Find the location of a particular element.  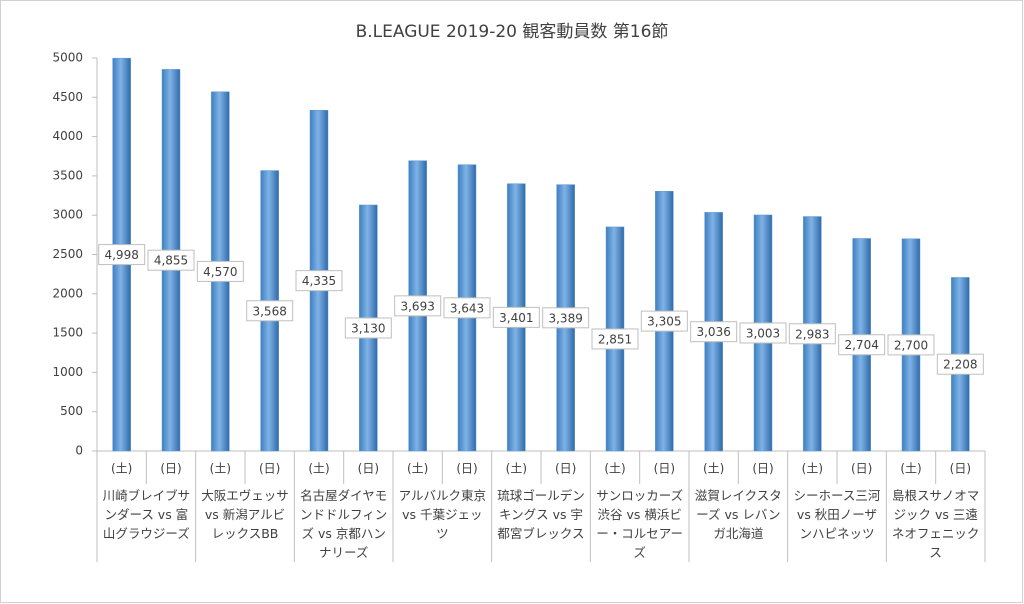

group-label: 島根スサノオマジック vs 三遠ネオフェニックス is located at coordinates (935, 524).